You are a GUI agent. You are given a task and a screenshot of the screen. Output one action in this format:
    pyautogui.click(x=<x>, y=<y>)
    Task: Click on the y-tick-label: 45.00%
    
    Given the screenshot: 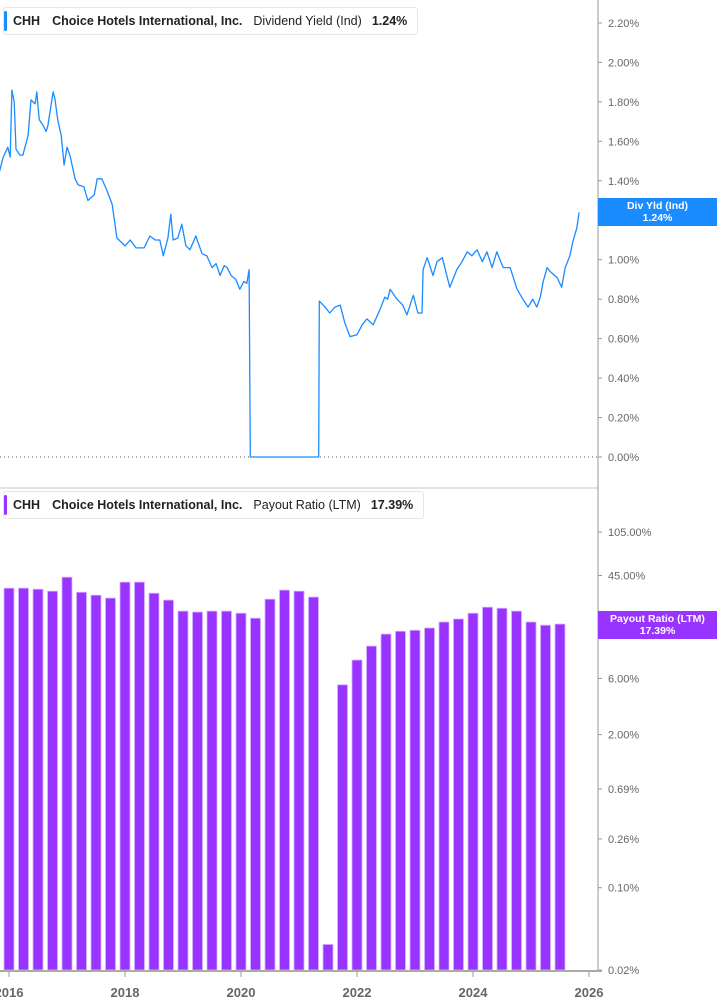 What is the action you would take?
    pyautogui.click(x=627, y=576)
    